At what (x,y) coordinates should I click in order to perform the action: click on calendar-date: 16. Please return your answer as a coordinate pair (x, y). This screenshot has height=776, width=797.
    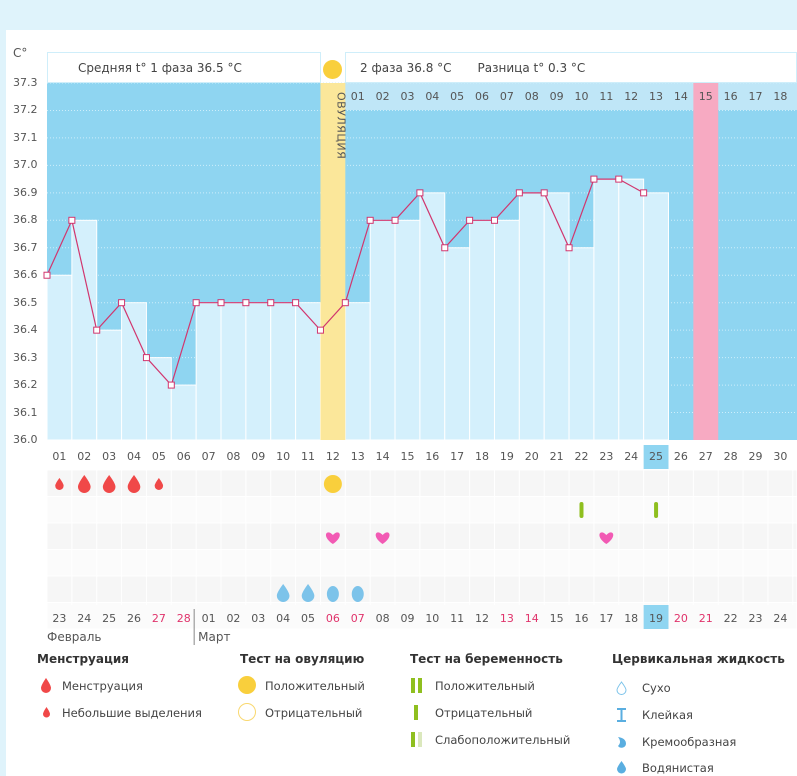
    Looking at the image, I should click on (581, 618).